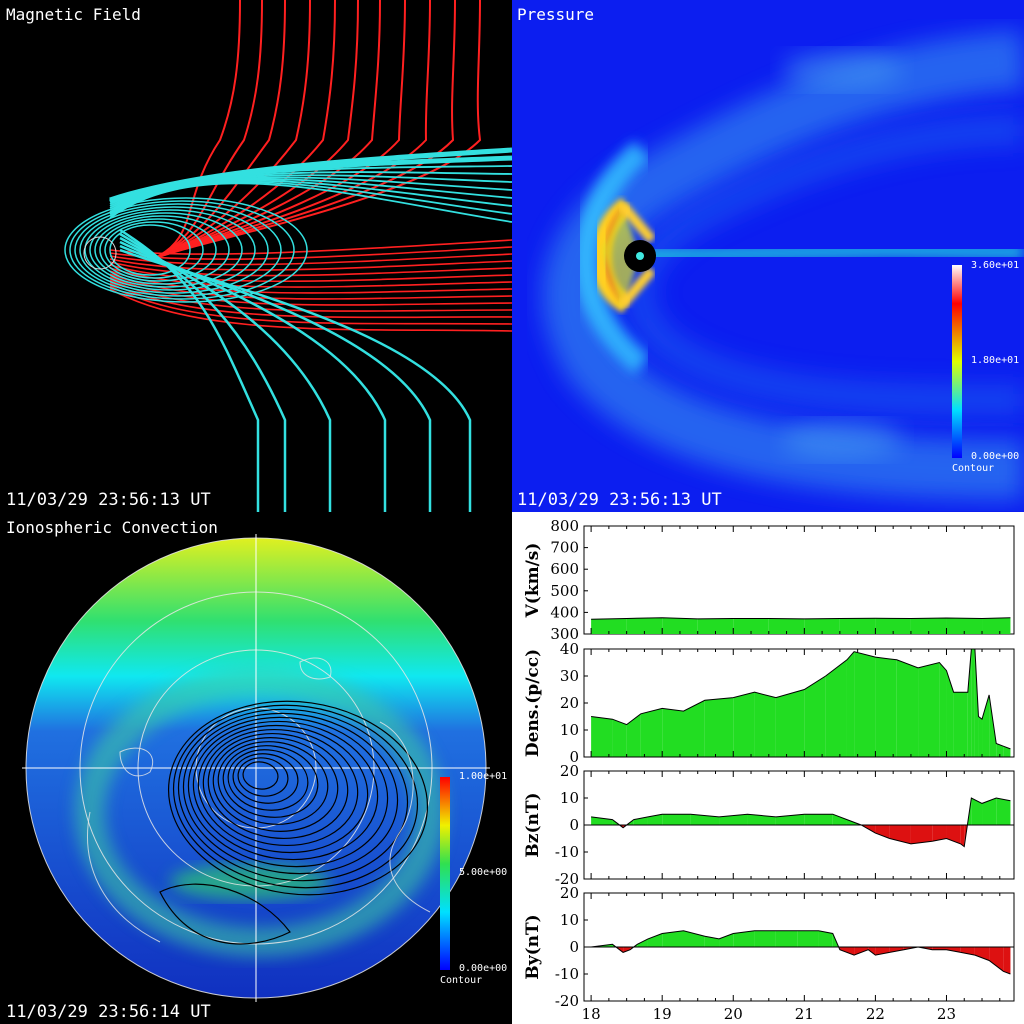 This screenshot has height=1024, width=1024. I want to click on convection-contours, so click(298, 798).